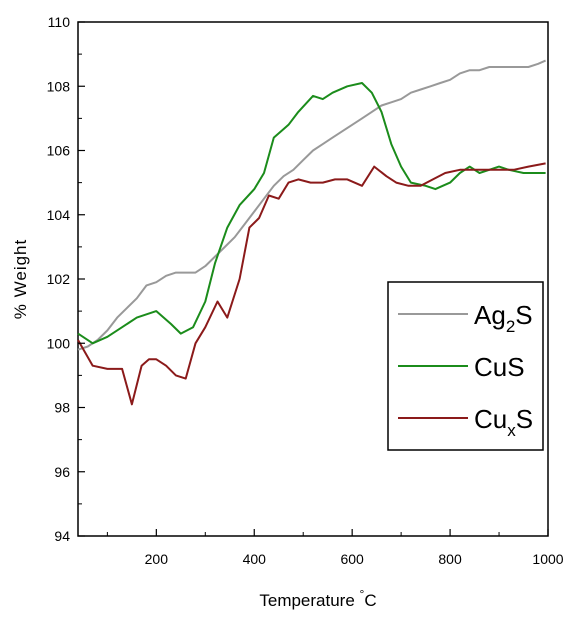 Image resolution: width=567 pixels, height=617 pixels. Describe the element at coordinates (59, 22) in the screenshot. I see `y-tick-label: 110` at that location.